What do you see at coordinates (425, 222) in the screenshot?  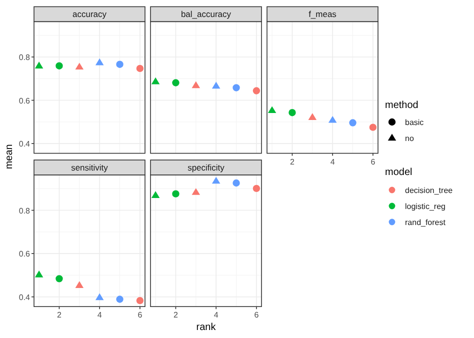 I see `legend-label: rand_forest` at bounding box center [425, 222].